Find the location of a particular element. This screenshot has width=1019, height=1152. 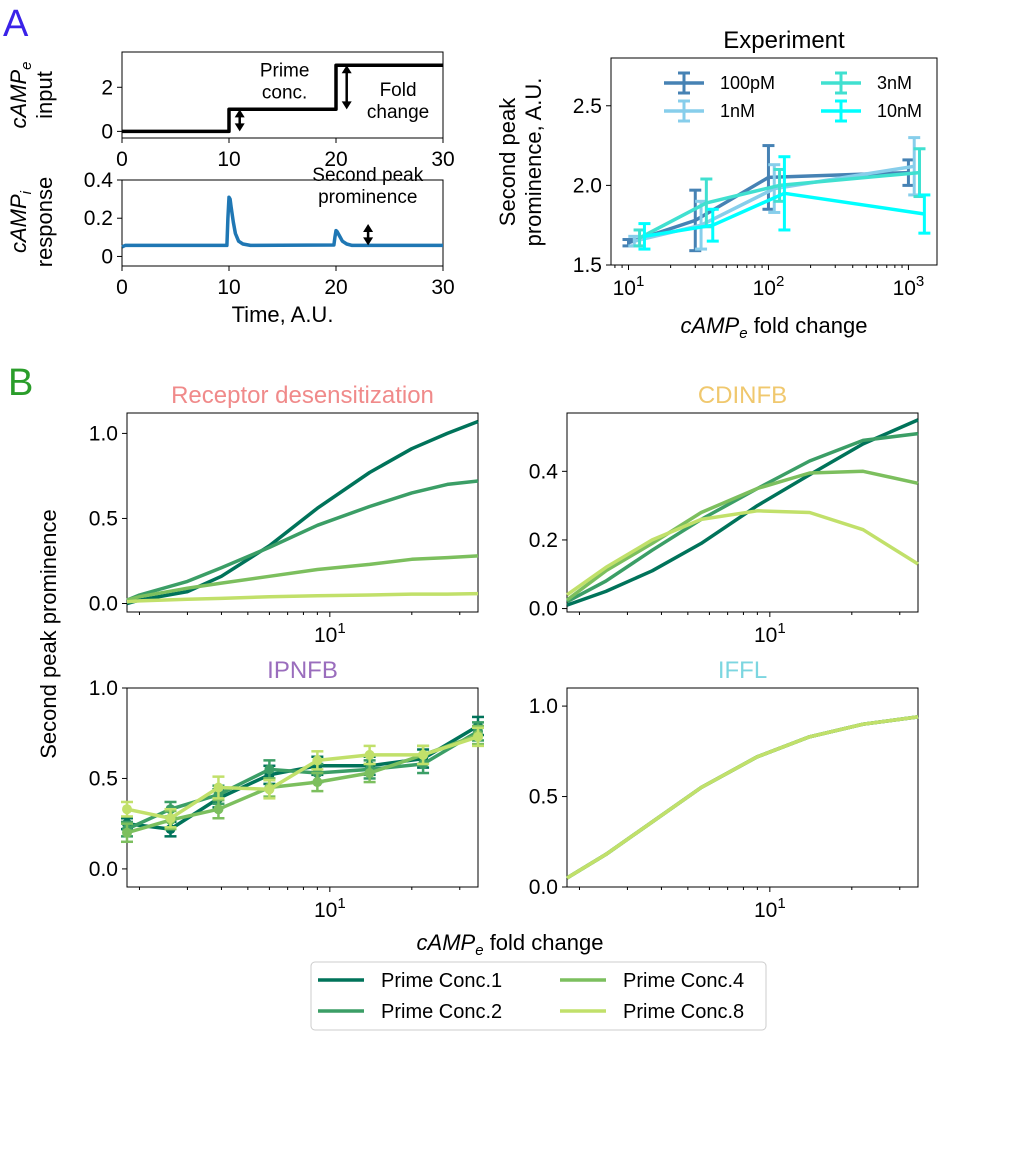

legend-box is located at coordinates (538, 996).